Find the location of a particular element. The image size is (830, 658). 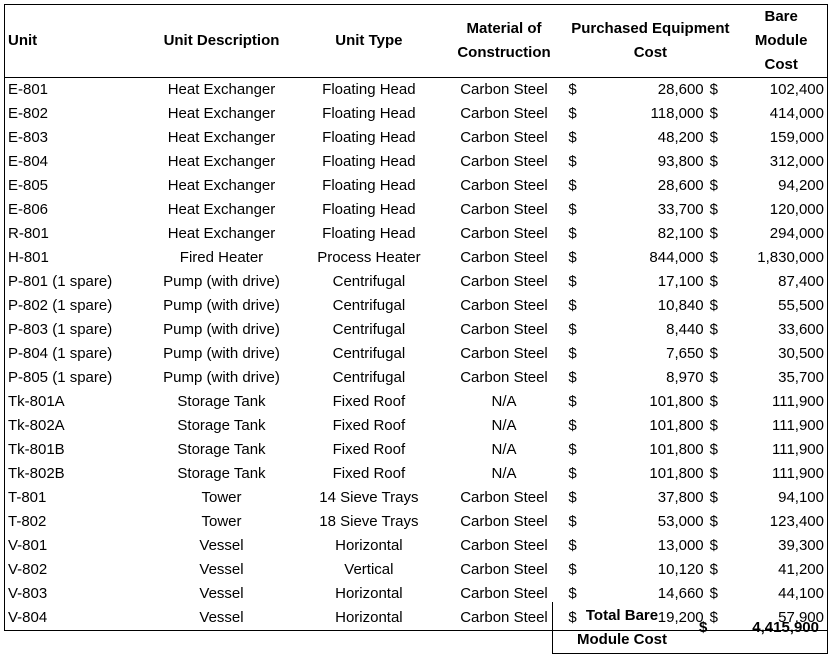

header-unit-type: Unit Type is located at coordinates (369, 40).